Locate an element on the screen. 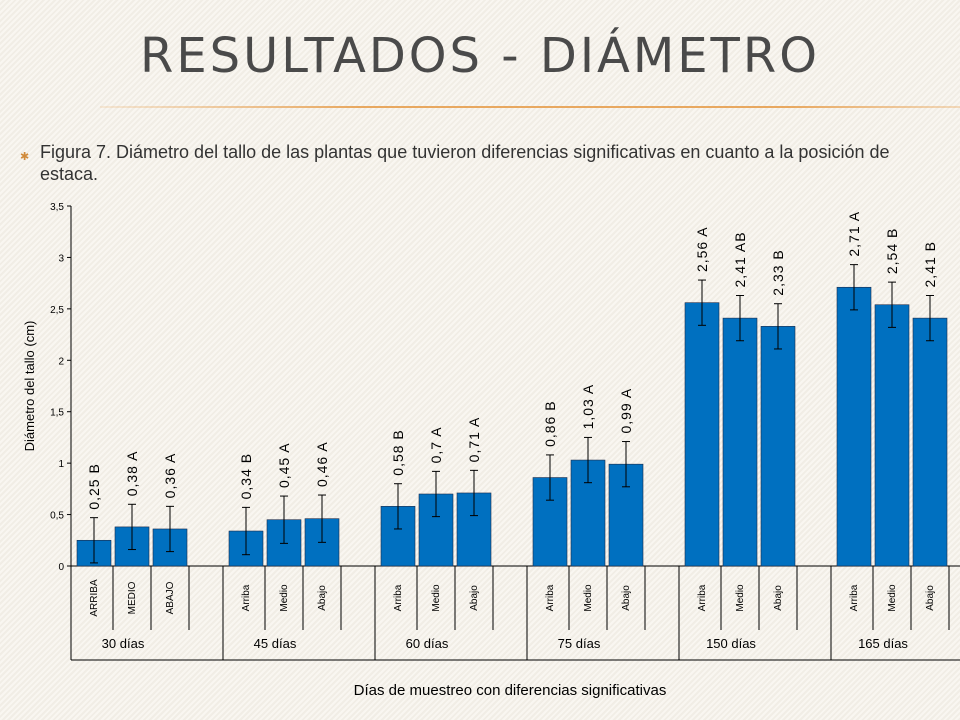  data-label: 0,34 B is located at coordinates (246, 476).